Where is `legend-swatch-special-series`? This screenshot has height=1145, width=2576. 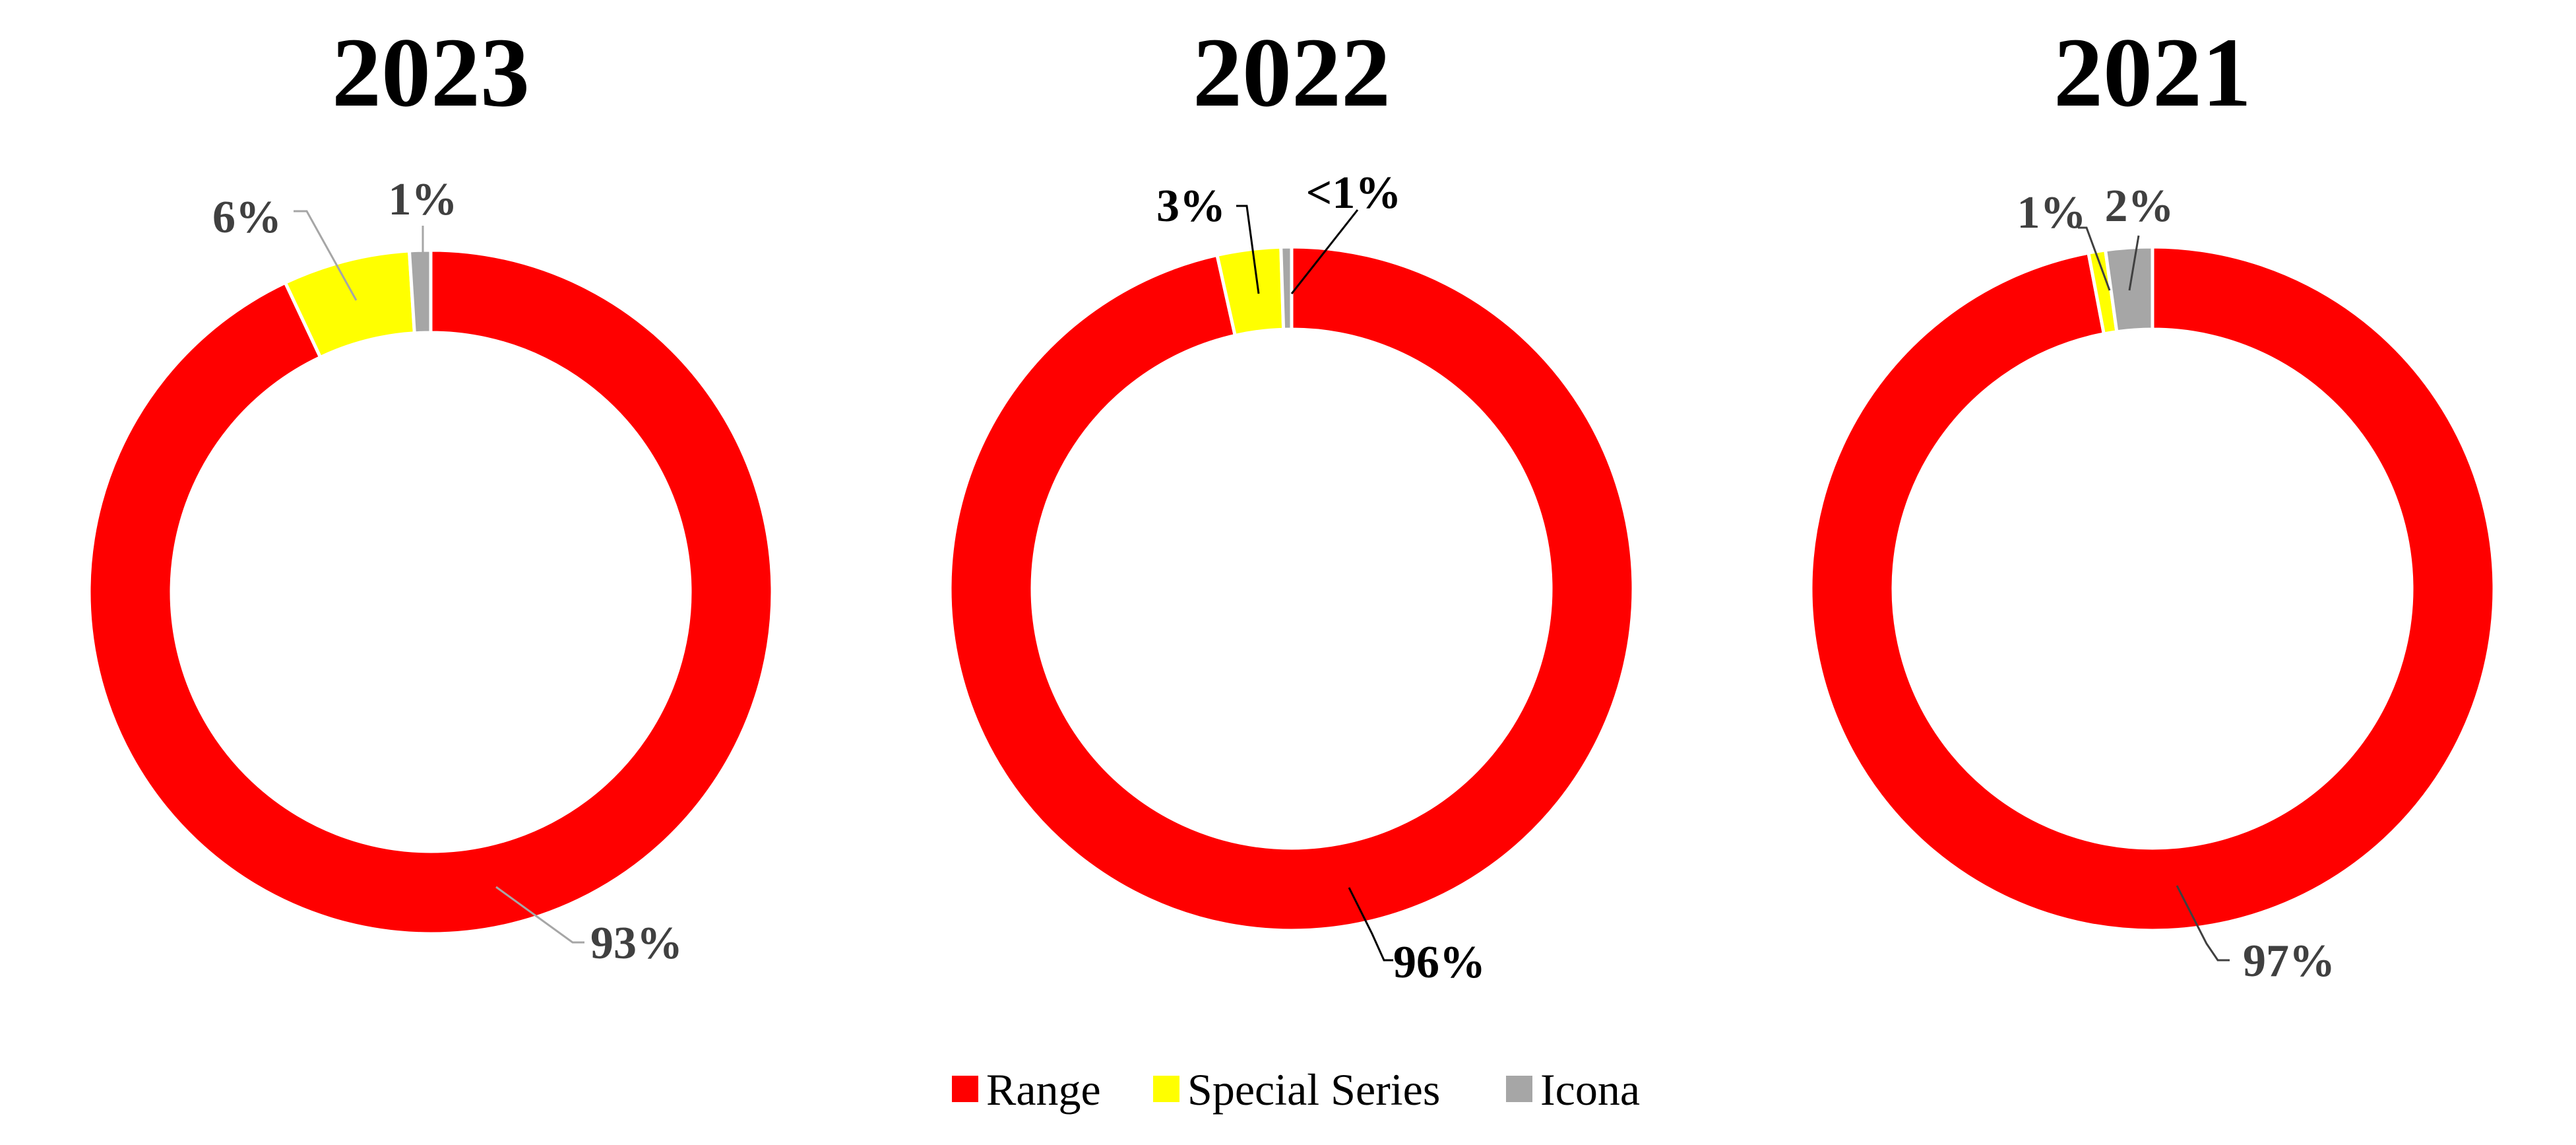
legend-swatch-special-series is located at coordinates (1166, 1089).